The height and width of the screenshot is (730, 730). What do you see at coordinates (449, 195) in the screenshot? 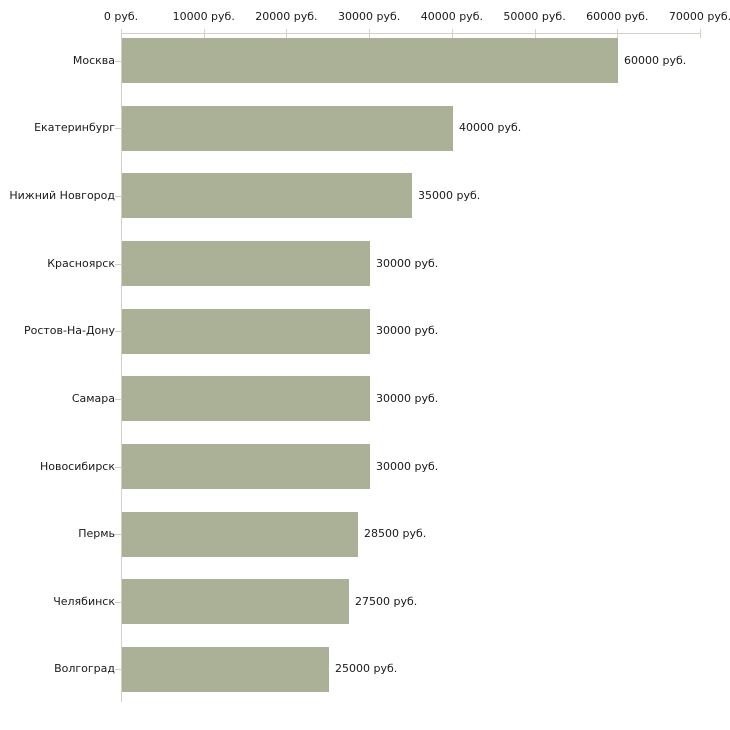
I see `value-label: 35000 руб.` at bounding box center [449, 195].